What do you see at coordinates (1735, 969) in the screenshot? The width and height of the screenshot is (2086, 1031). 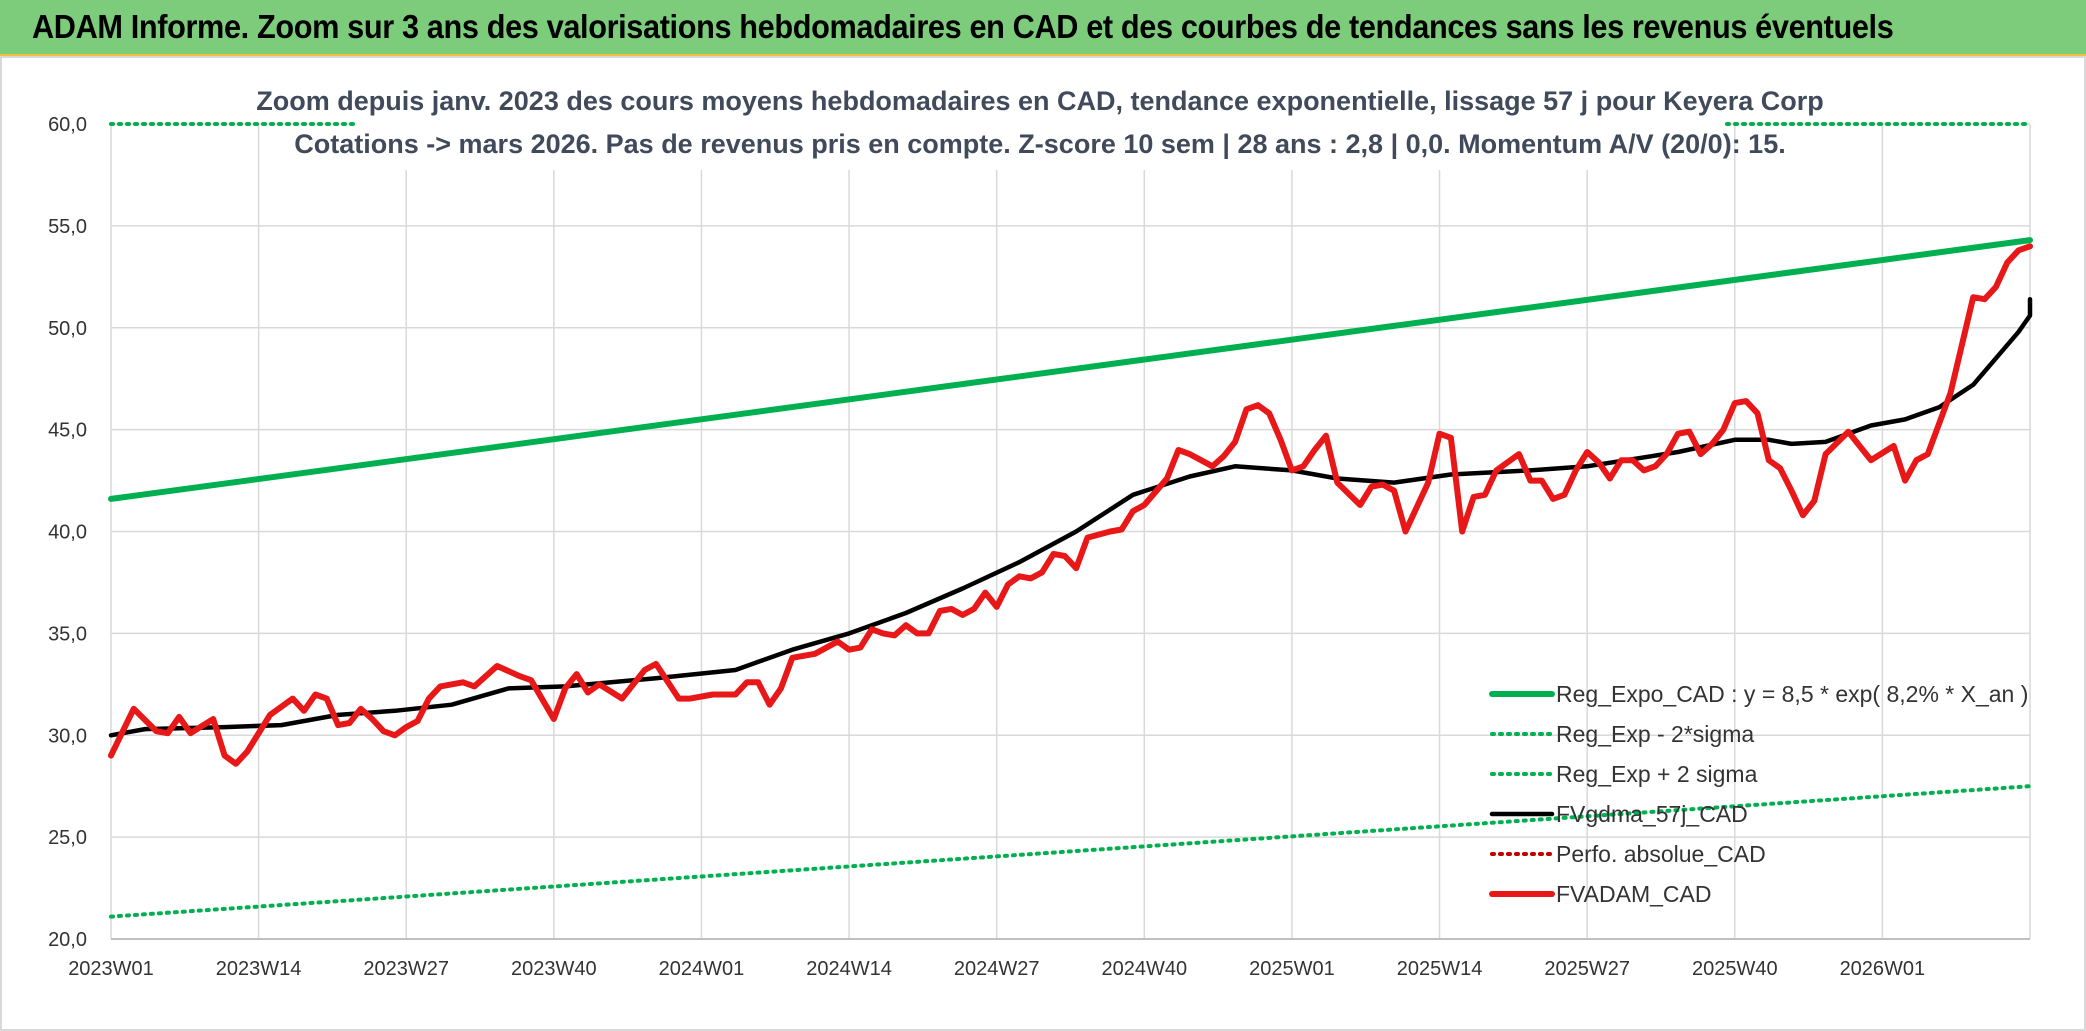 I see `x-tick-label: 2025W40` at bounding box center [1735, 969].